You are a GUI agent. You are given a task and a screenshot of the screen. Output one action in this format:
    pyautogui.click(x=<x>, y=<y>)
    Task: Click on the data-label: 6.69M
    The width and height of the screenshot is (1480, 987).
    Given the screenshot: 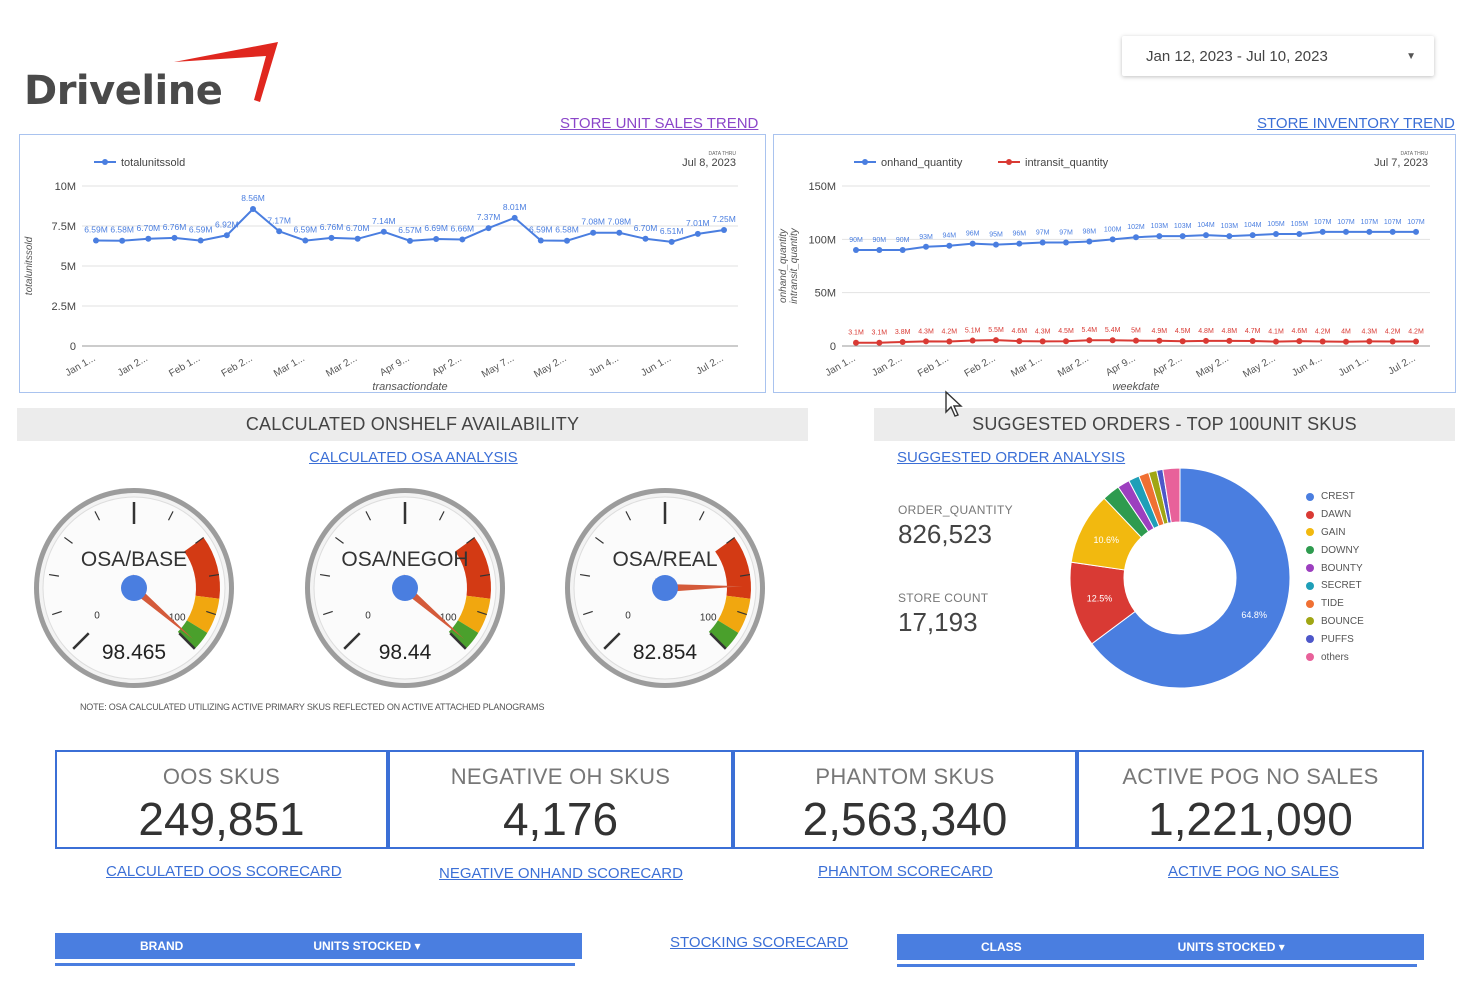 What is the action you would take?
    pyautogui.click(x=436, y=228)
    